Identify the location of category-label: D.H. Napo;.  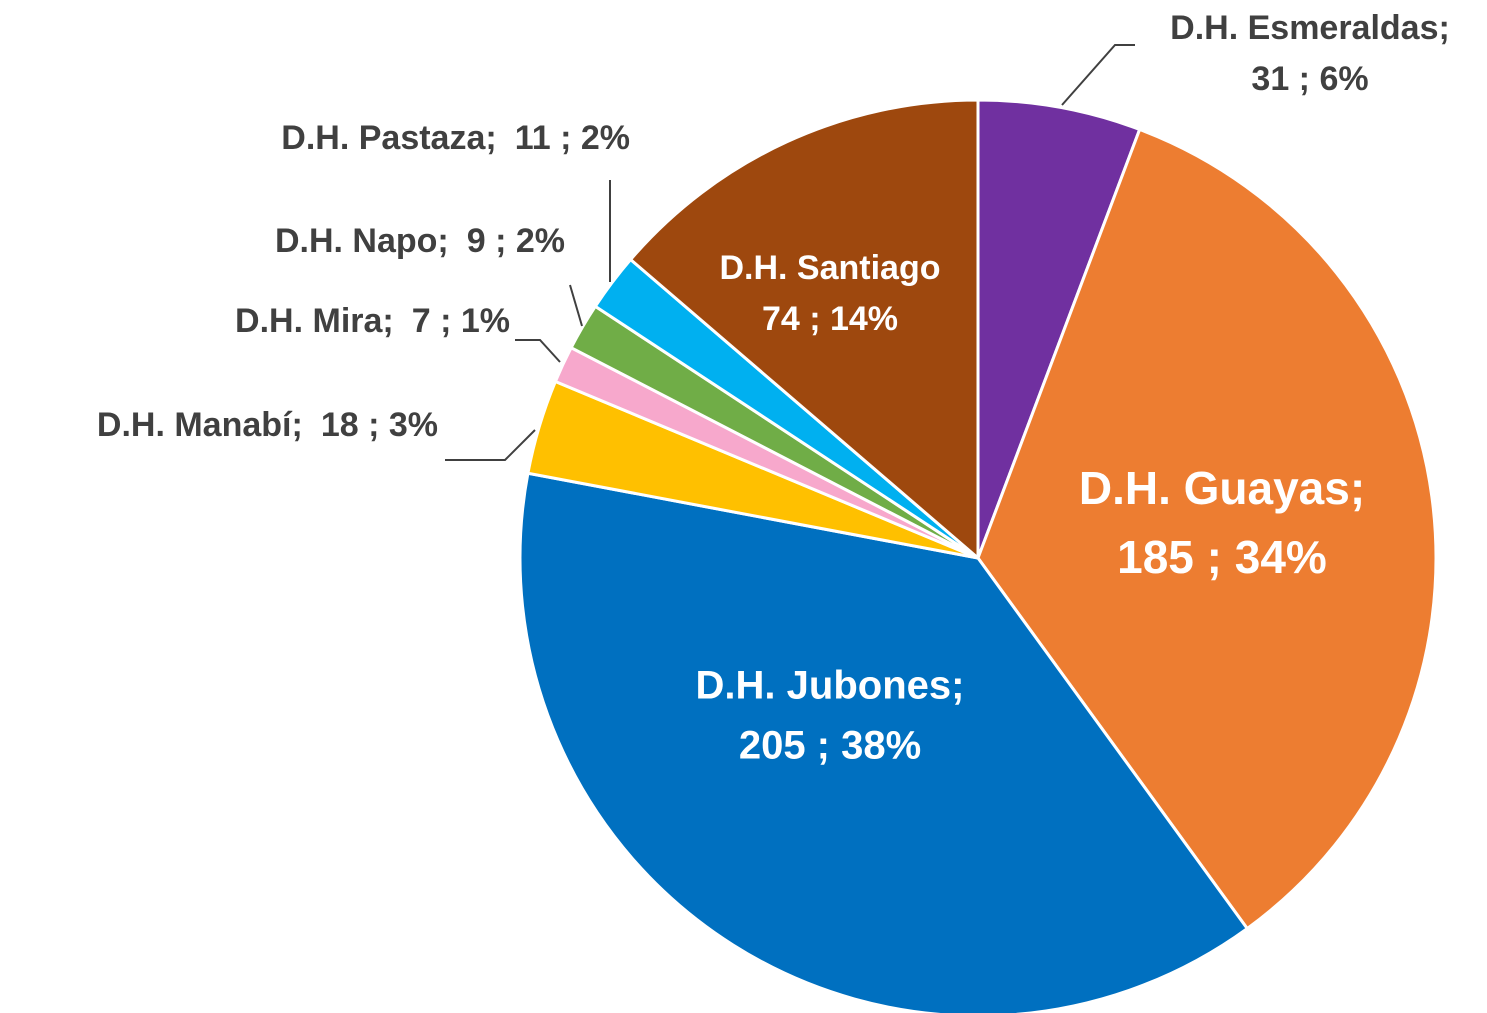
(362, 241).